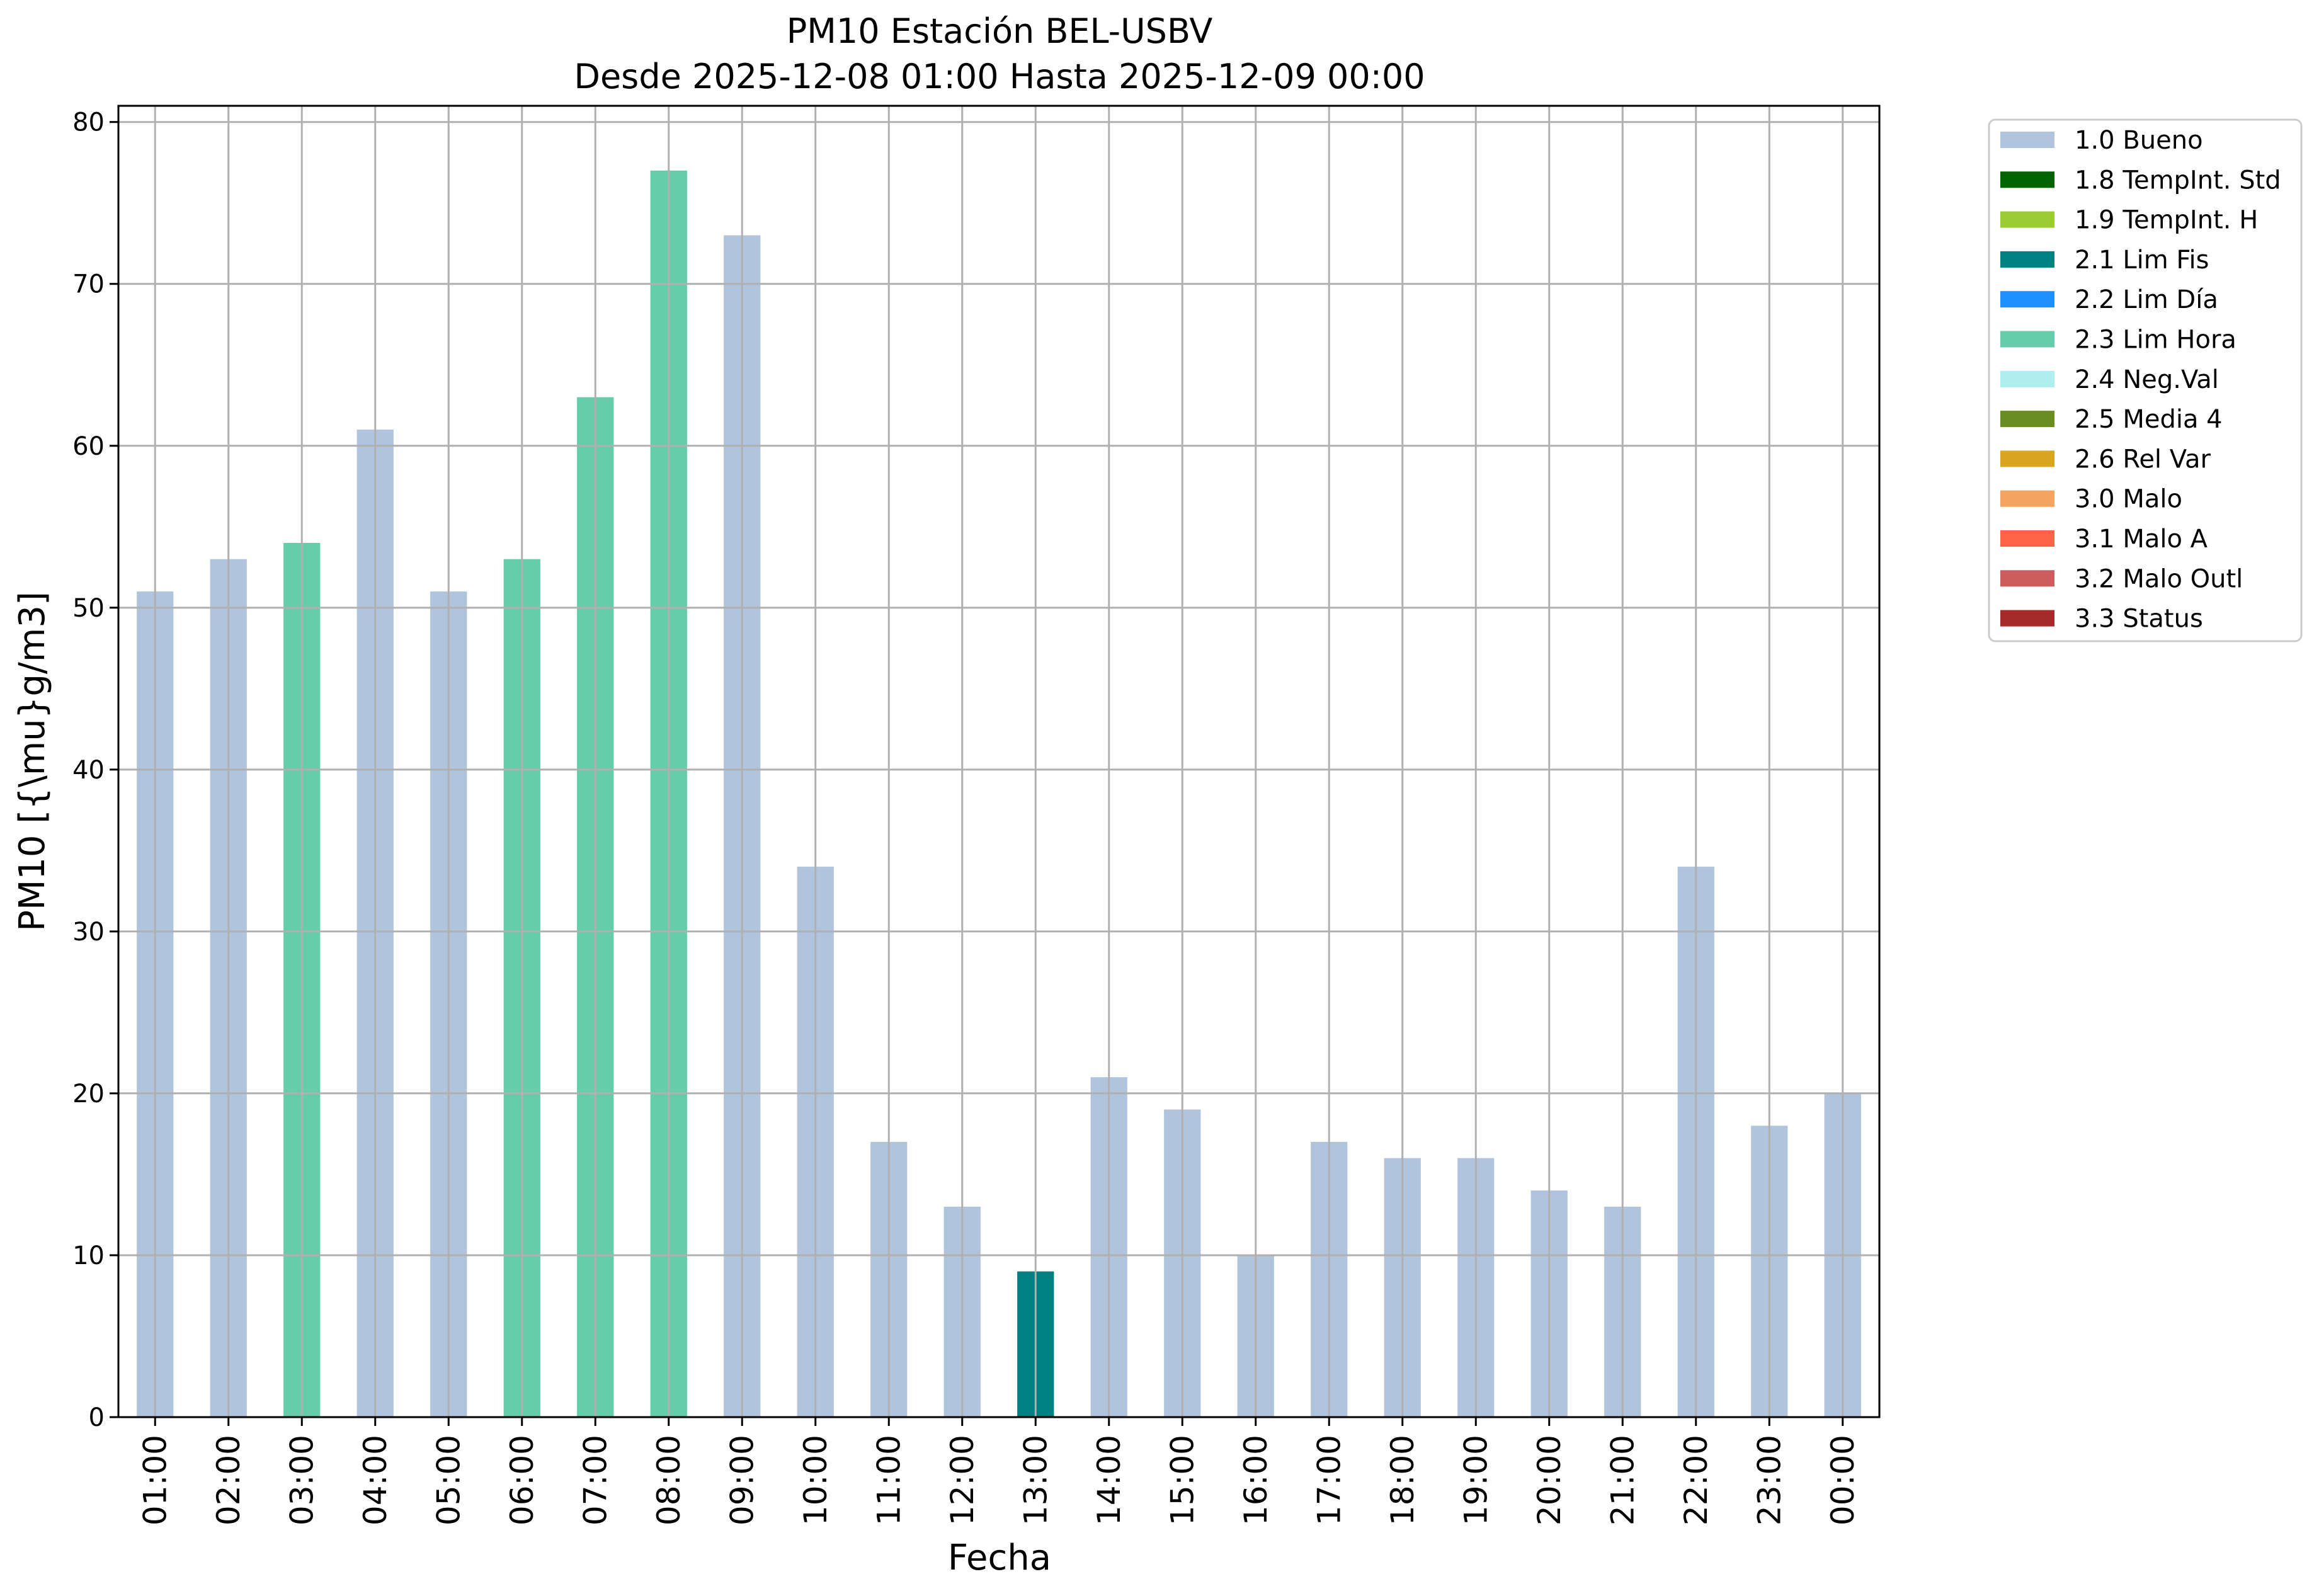  Describe the element at coordinates (88, 284) in the screenshot. I see `y-tick-label: 70` at that location.